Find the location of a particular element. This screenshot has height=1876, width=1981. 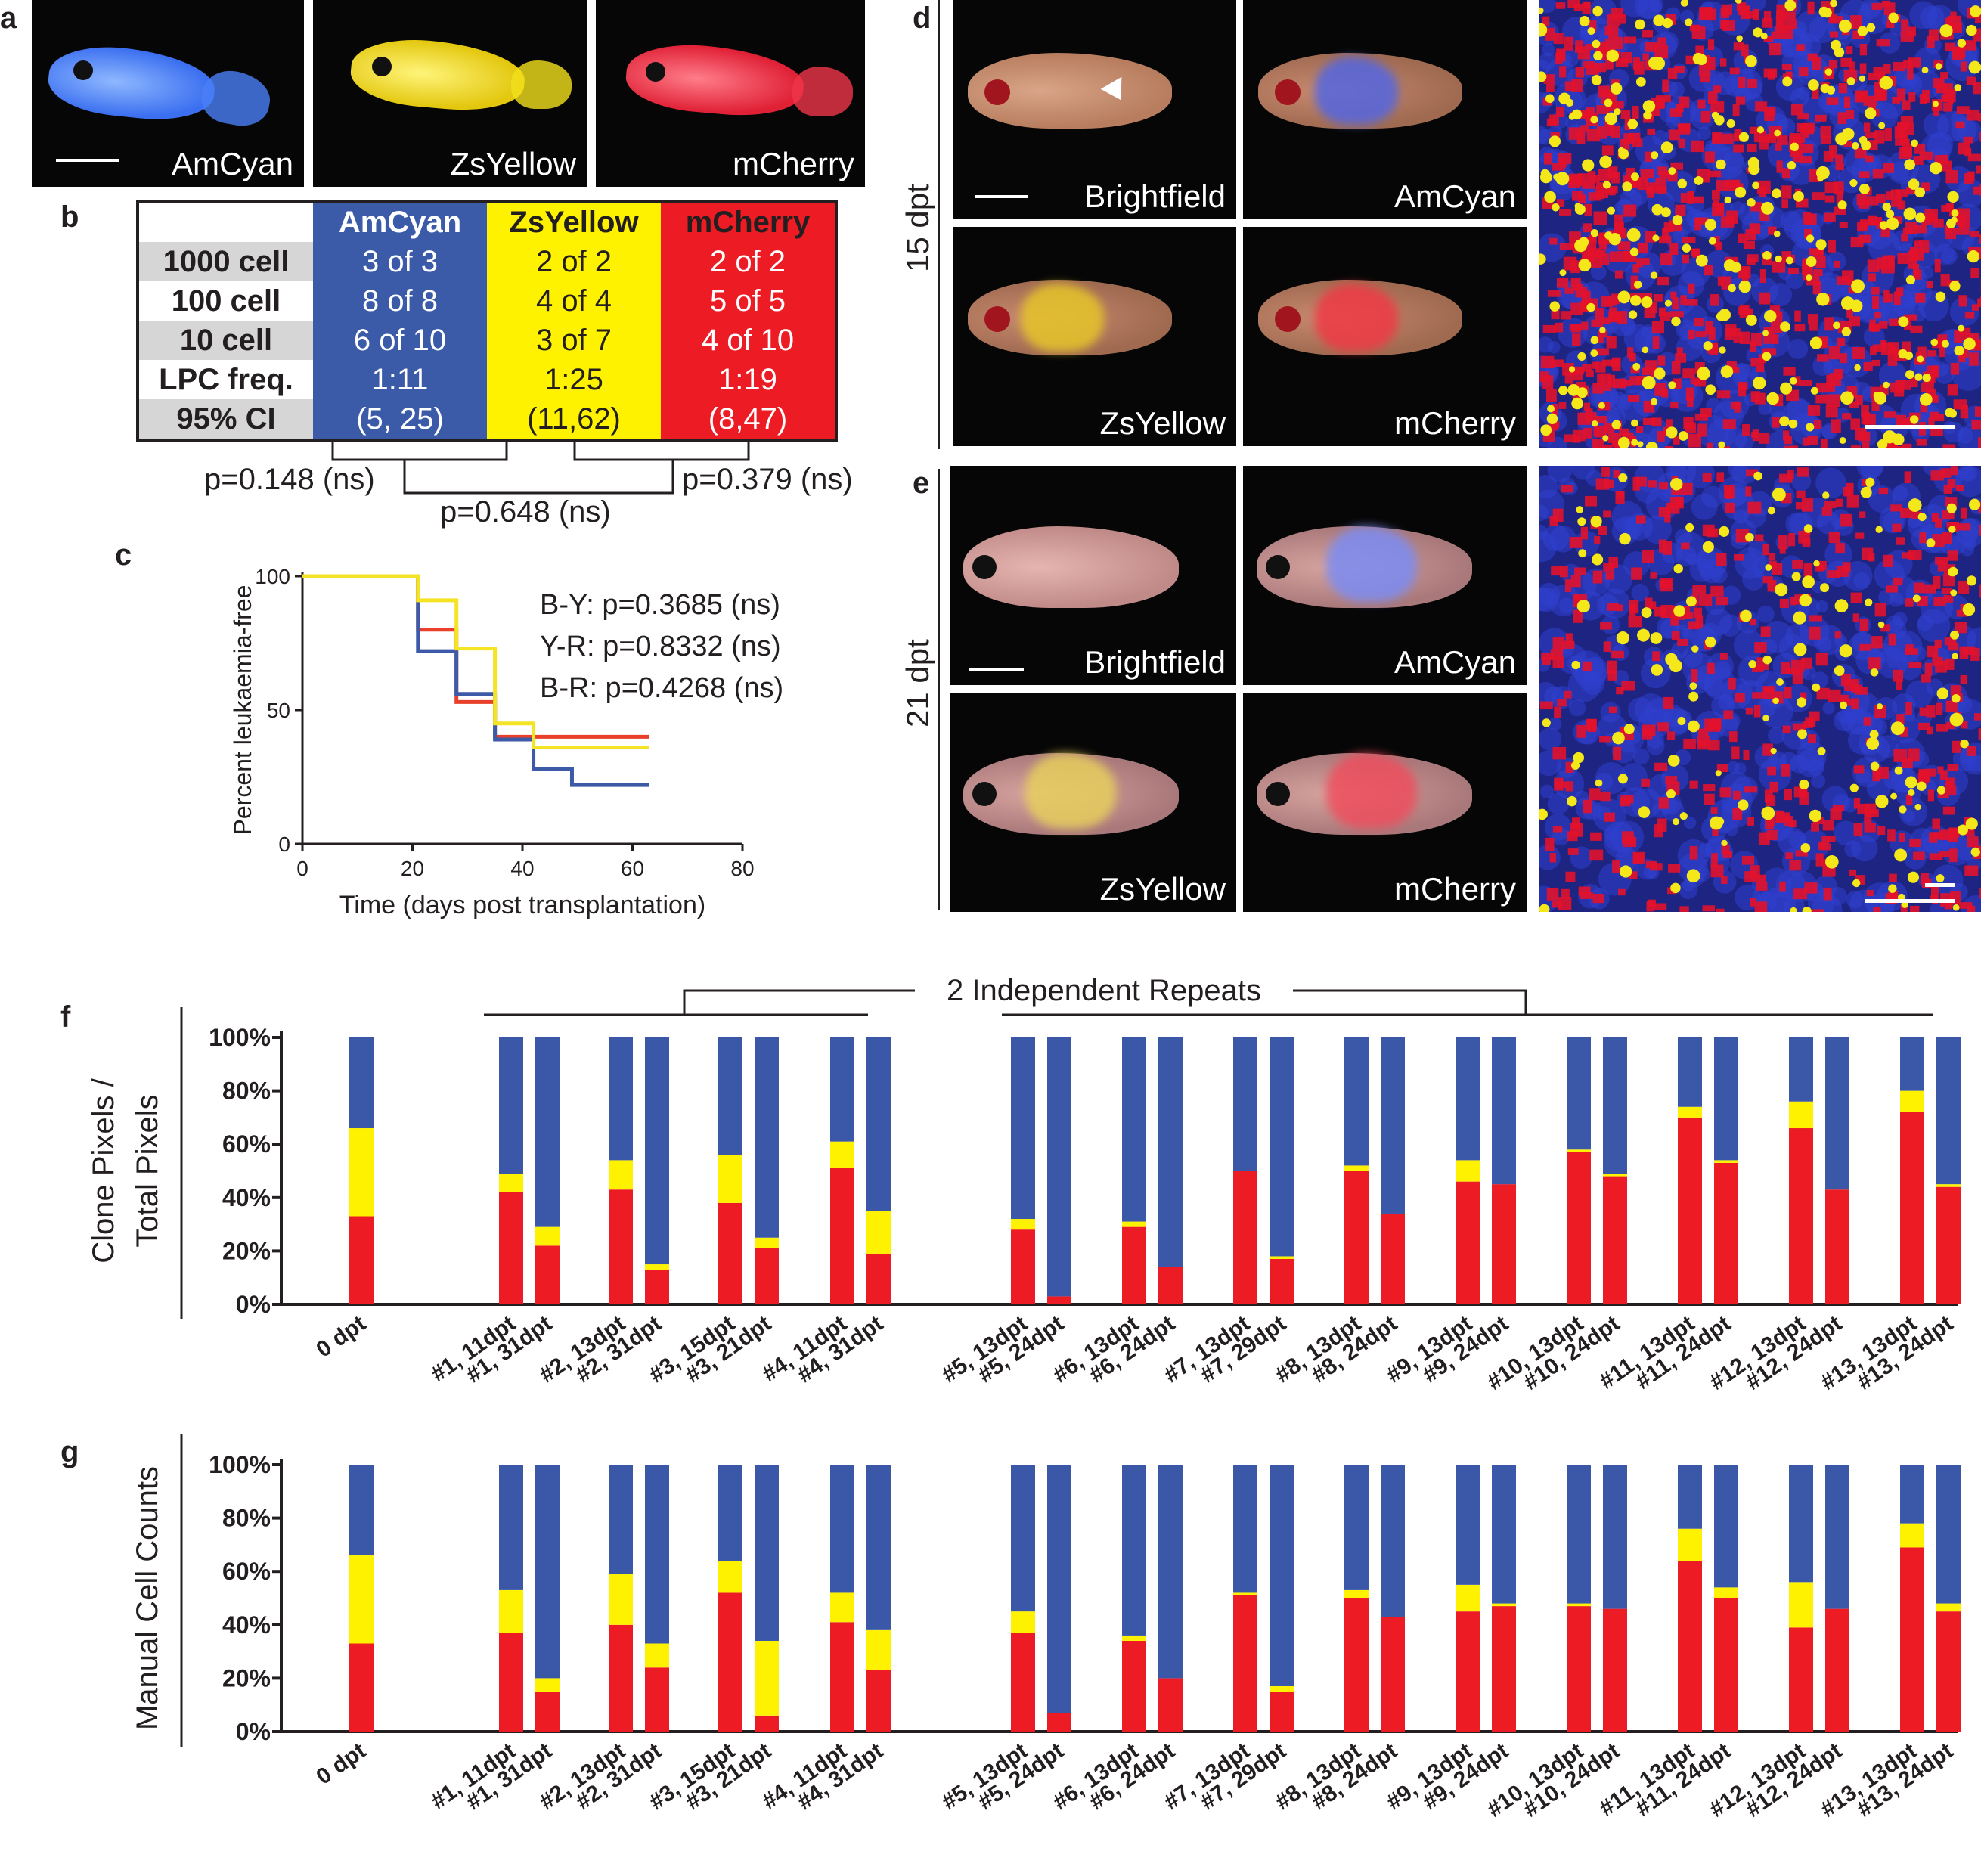

table-corner is located at coordinates (225, 221).